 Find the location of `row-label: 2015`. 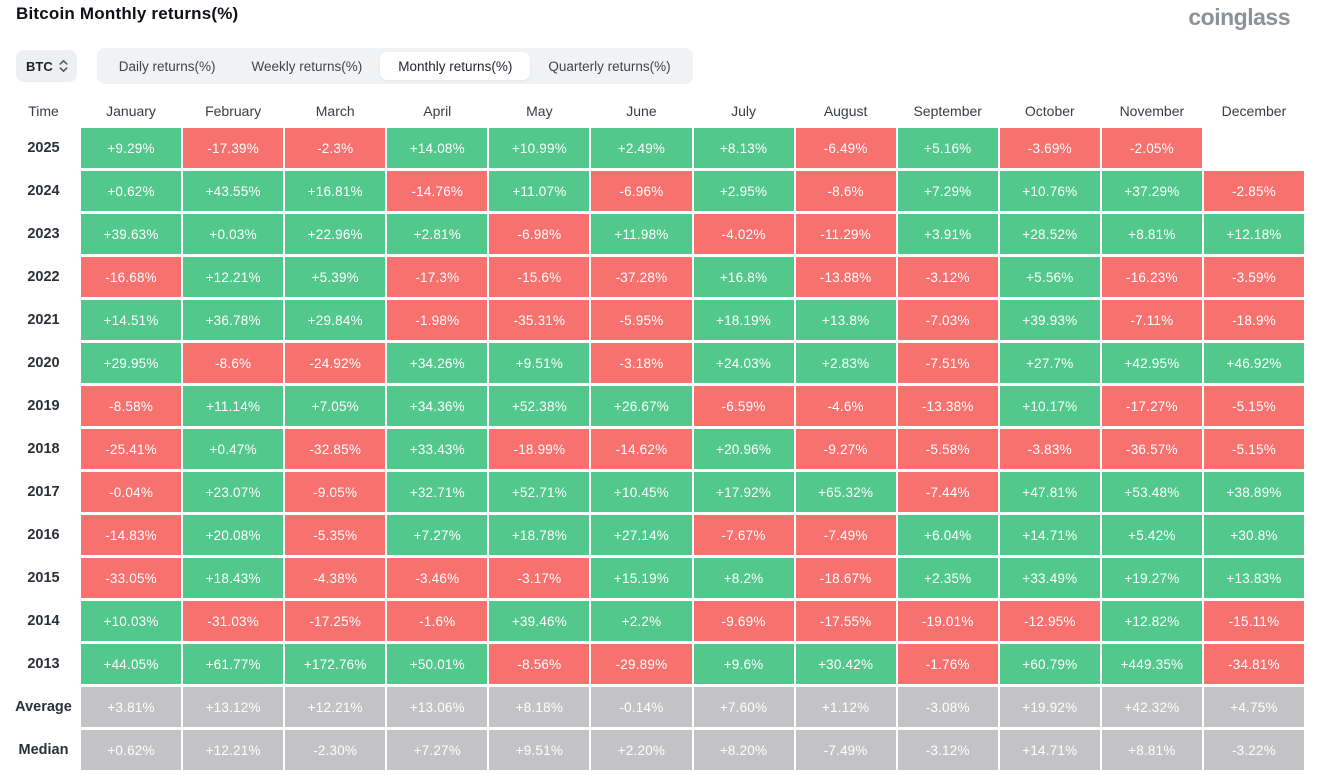

row-label: 2015 is located at coordinates (43, 578).